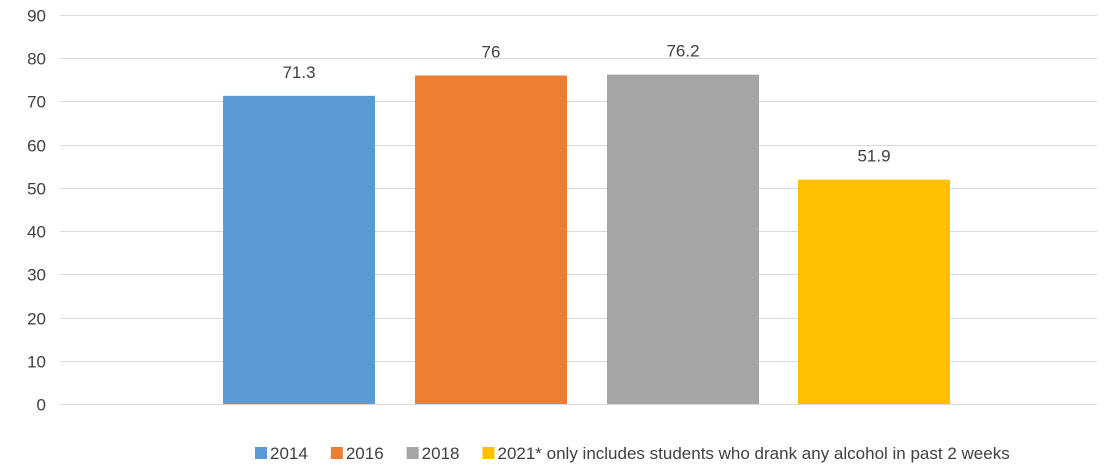 The image size is (1108, 471). I want to click on y-tick-label-80: 80, so click(36, 59).